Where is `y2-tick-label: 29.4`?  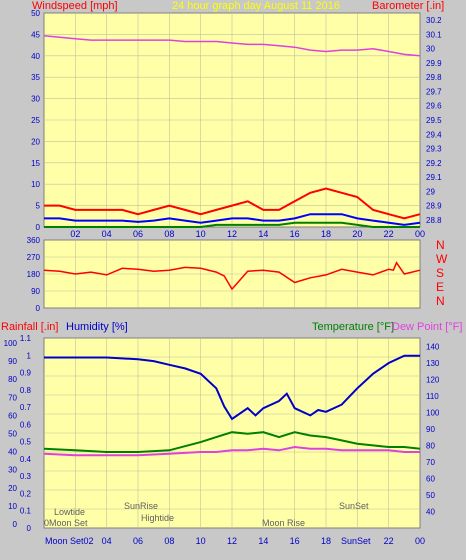
y2-tick-label: 29.4 is located at coordinates (434, 134).